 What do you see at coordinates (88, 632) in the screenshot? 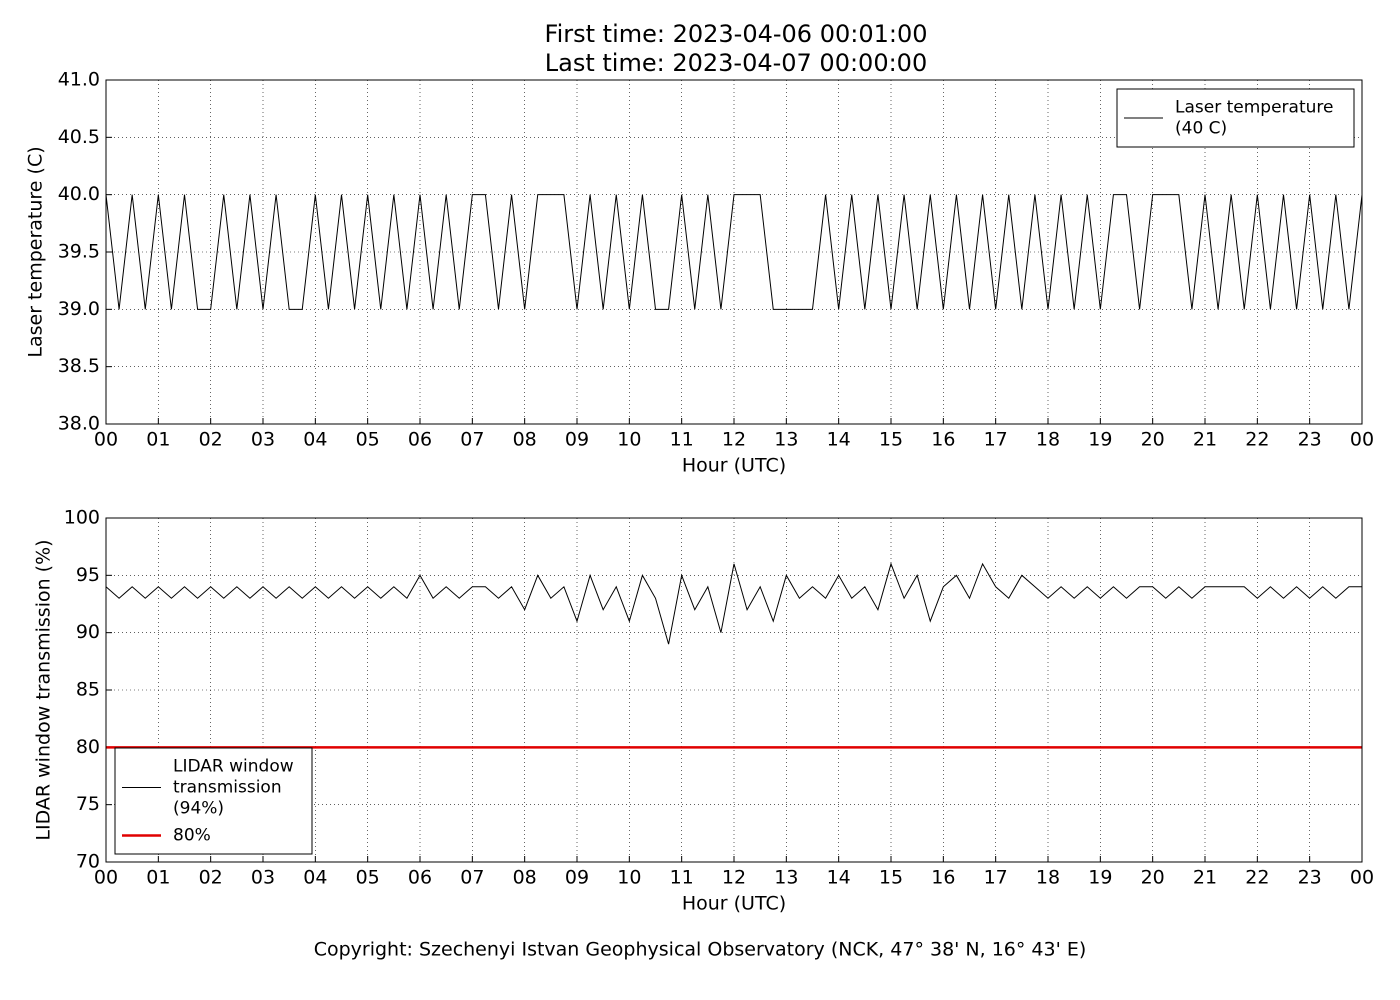
I see `y-tick-label: 90` at bounding box center [88, 632].